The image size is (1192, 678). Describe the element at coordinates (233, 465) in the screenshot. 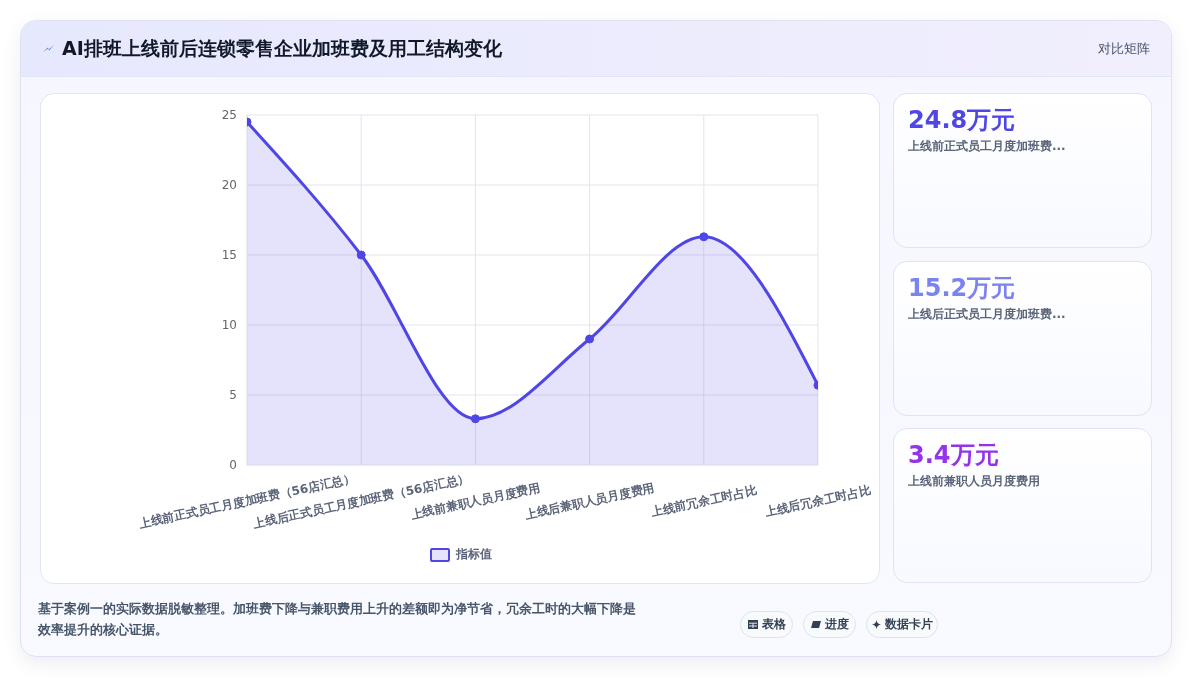

I see `y-tick-label: 0` at that location.